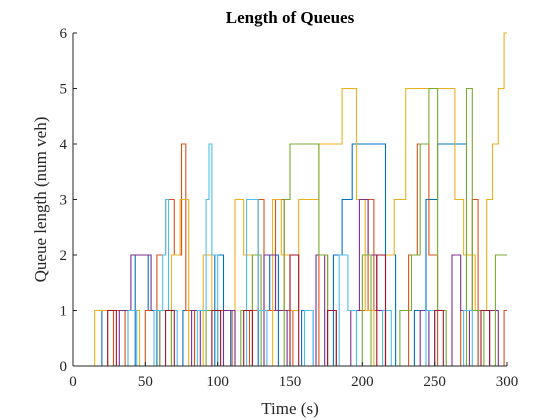 The width and height of the screenshot is (560, 420). Describe the element at coordinates (362, 382) in the screenshot. I see `x-tick-label: 200` at that location.